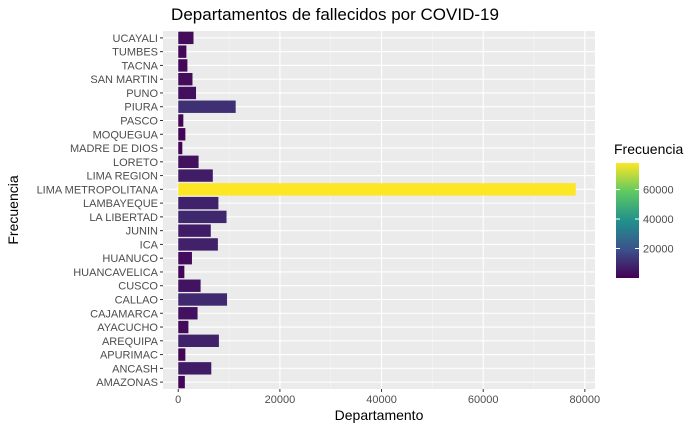 The height and width of the screenshot is (432, 700). Describe the element at coordinates (135, 39) in the screenshot. I see `y-tick-label: UCAYALI` at that location.